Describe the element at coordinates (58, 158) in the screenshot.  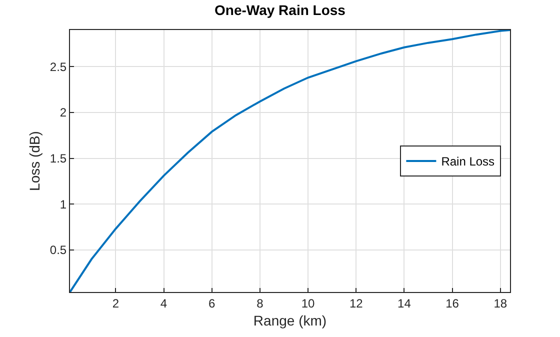
I see `y-tick-label: 1.5` at that location.